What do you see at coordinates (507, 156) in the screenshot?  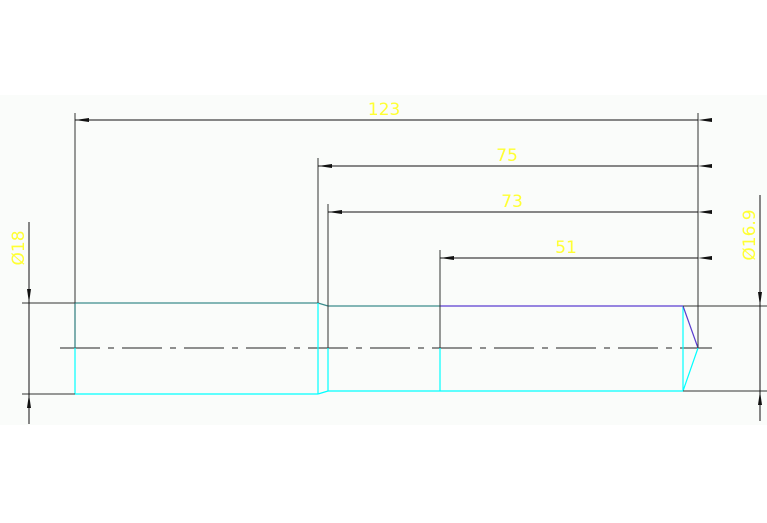 I see `dim-text-75: 75` at bounding box center [507, 156].